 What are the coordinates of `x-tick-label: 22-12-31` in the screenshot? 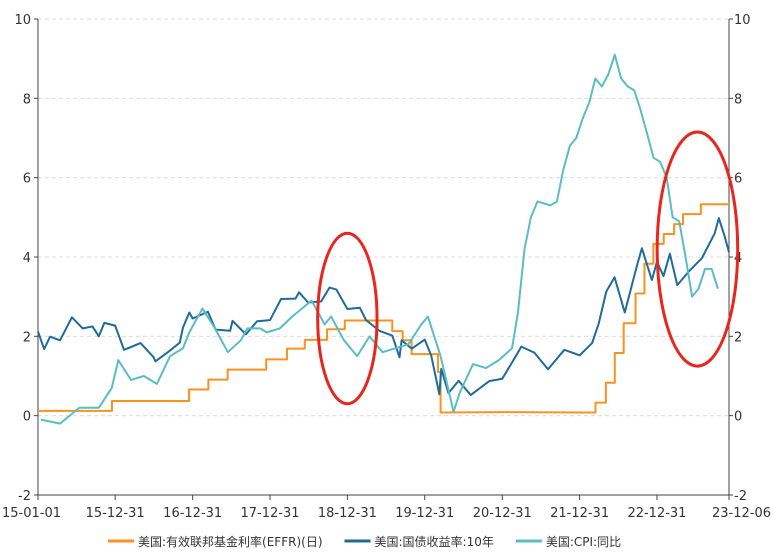 It's located at (656, 513).